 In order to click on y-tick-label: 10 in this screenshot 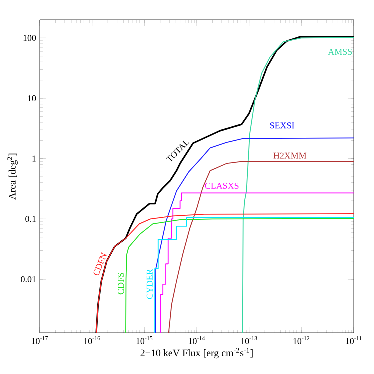, I will do `click(32, 98)`.